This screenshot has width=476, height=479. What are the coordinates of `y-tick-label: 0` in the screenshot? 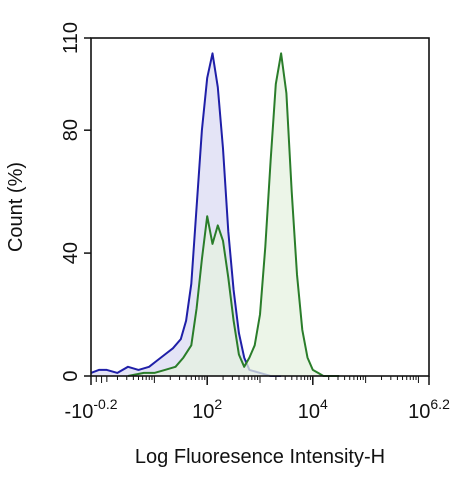 It's located at (71, 375).